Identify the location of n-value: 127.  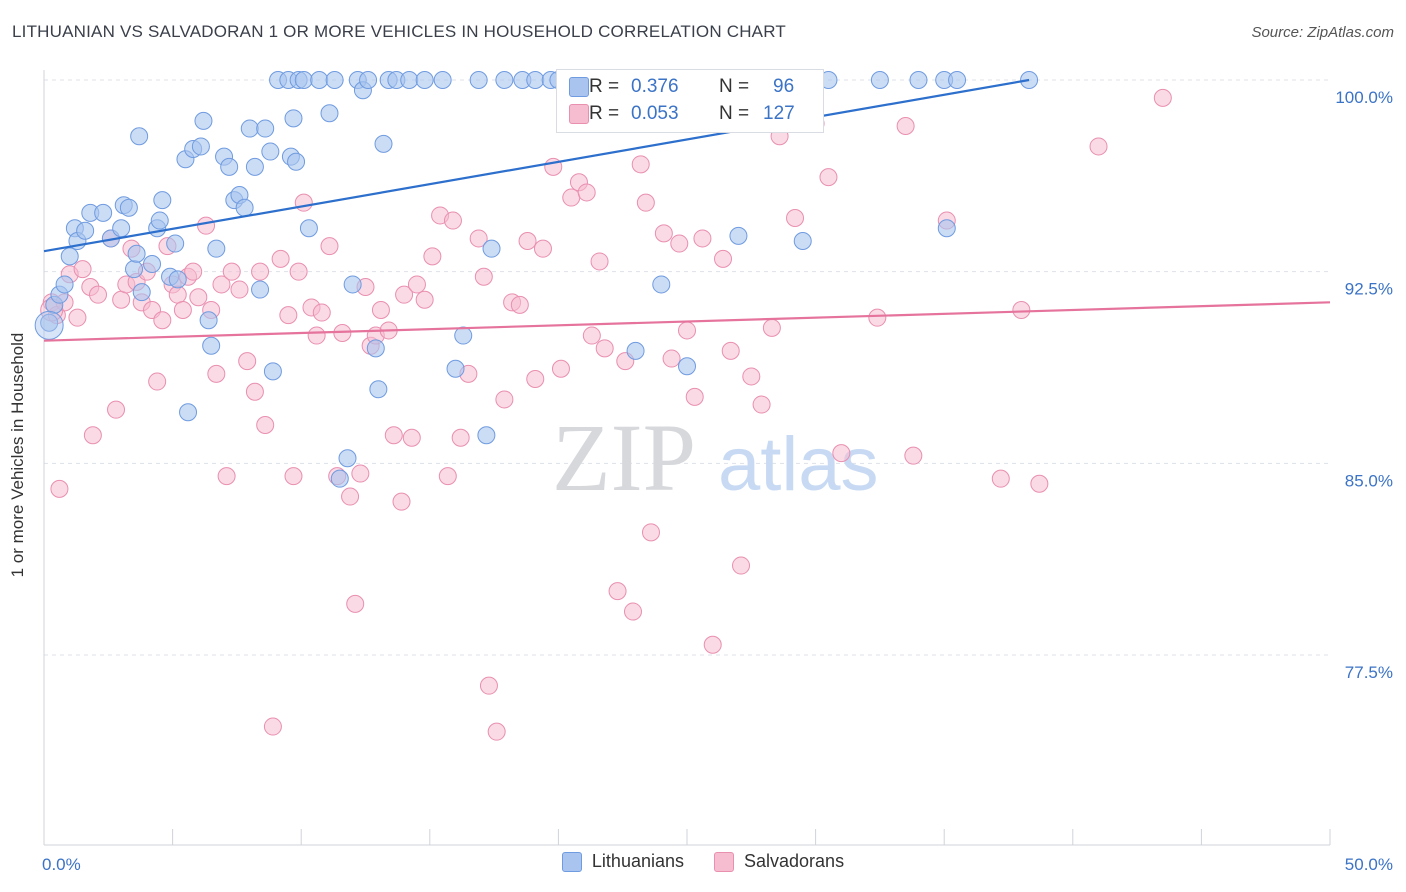
(779, 113).